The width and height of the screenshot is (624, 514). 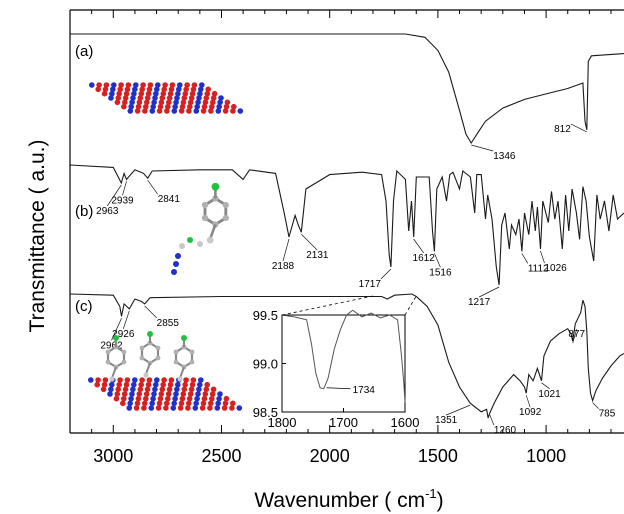 I want to click on peak-label-1612: 1612, so click(x=424, y=258).